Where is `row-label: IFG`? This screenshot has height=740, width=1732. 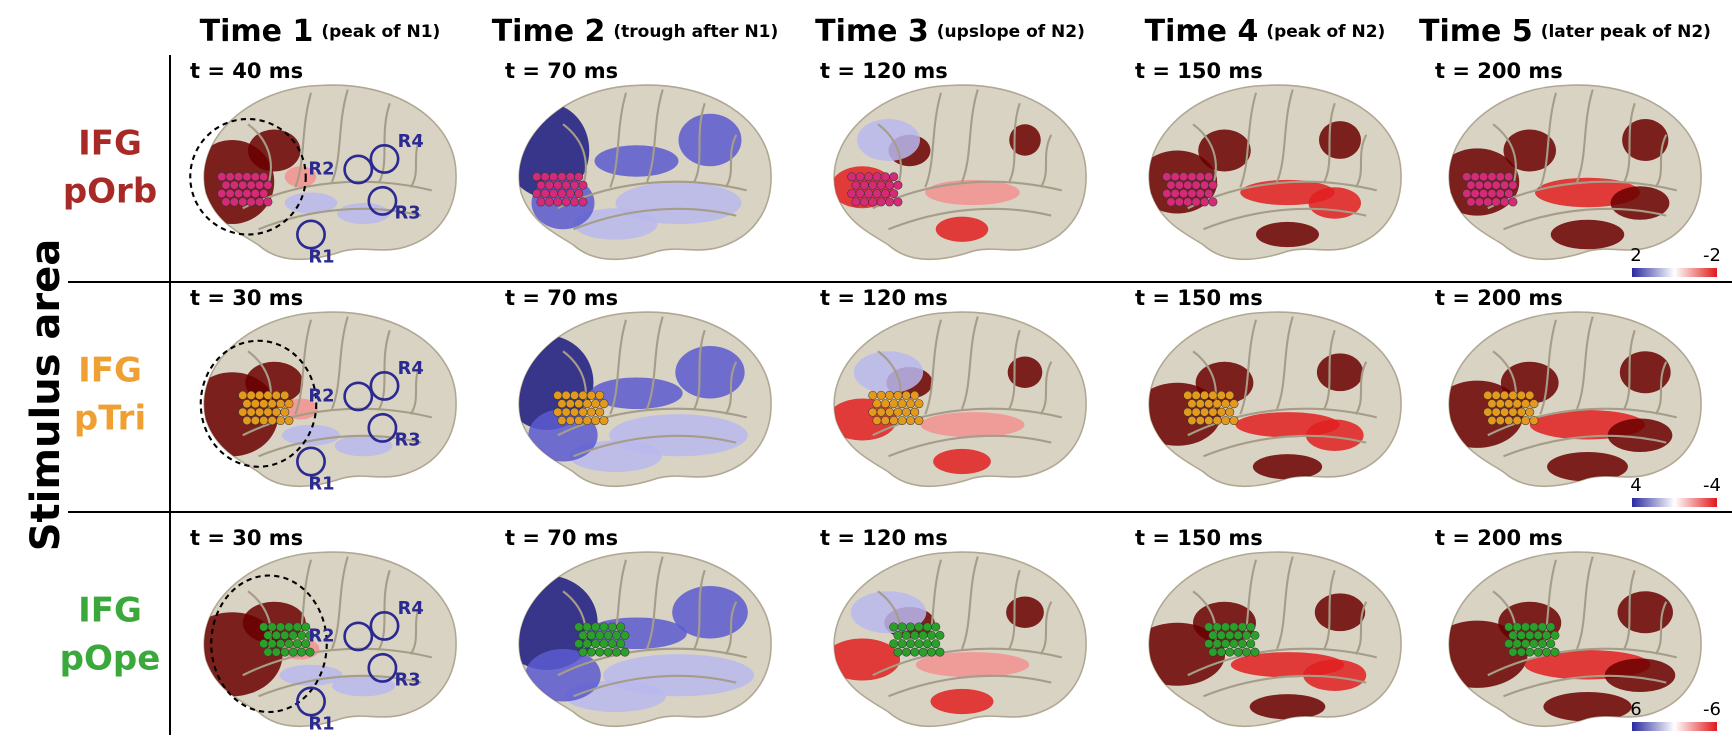 row-label: IFG is located at coordinates (110, 371).